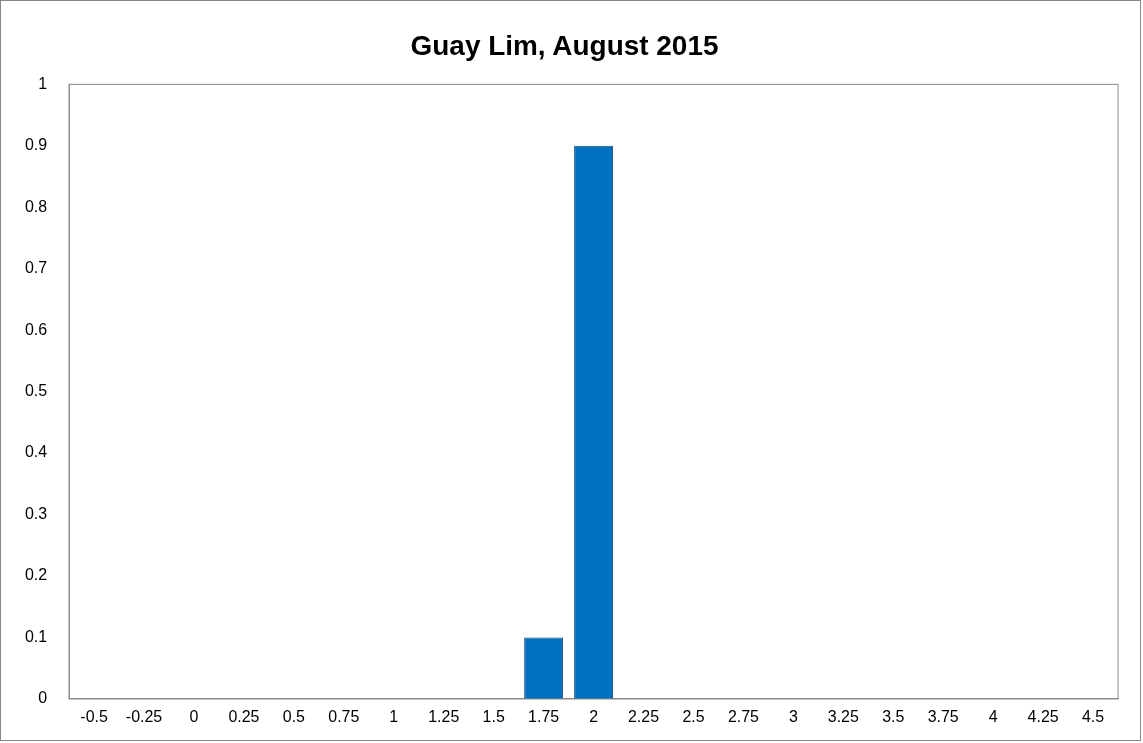 The width and height of the screenshot is (1143, 743). I want to click on y-tick-label: 0.7, so click(36, 268).